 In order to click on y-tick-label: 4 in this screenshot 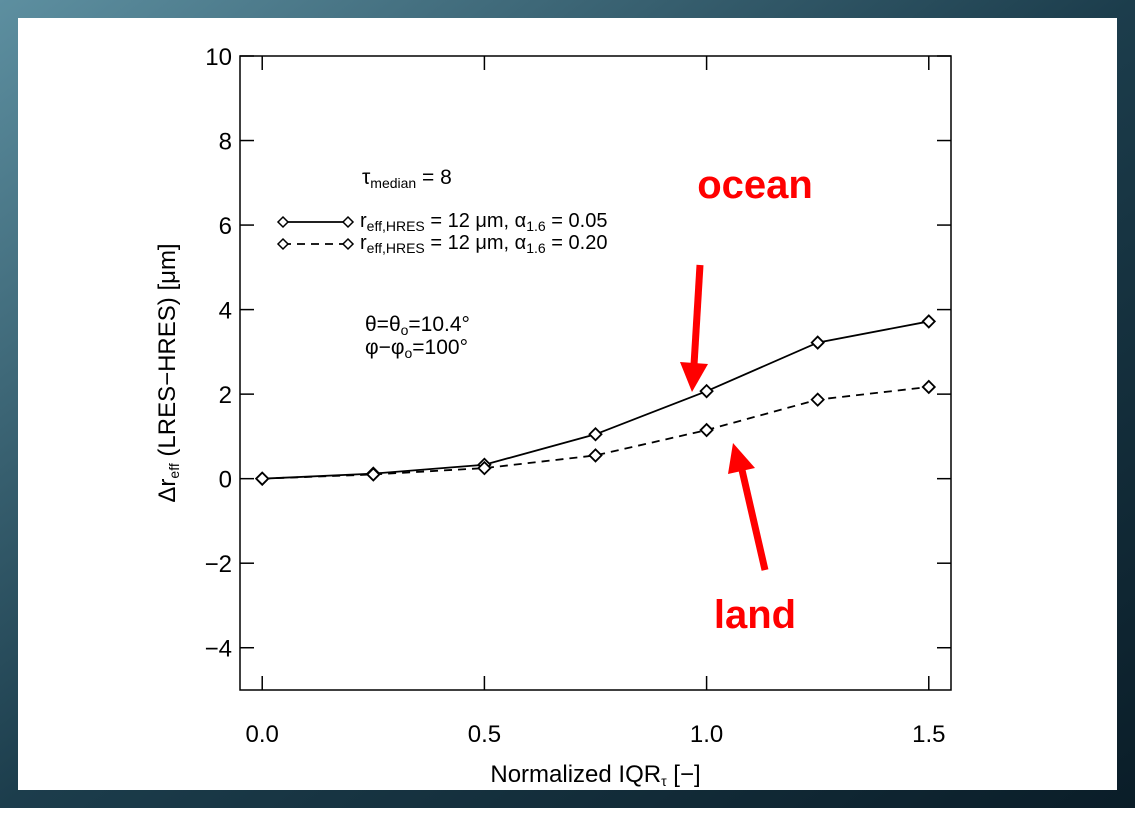, I will do `click(225, 311)`.